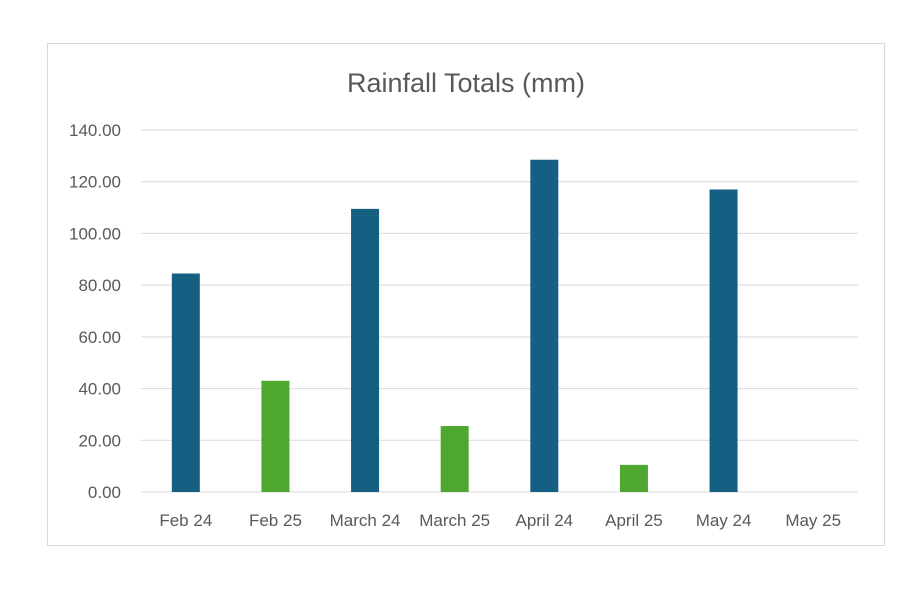  What do you see at coordinates (104, 492) in the screenshot?
I see `y-tick-label: 0.00` at bounding box center [104, 492].